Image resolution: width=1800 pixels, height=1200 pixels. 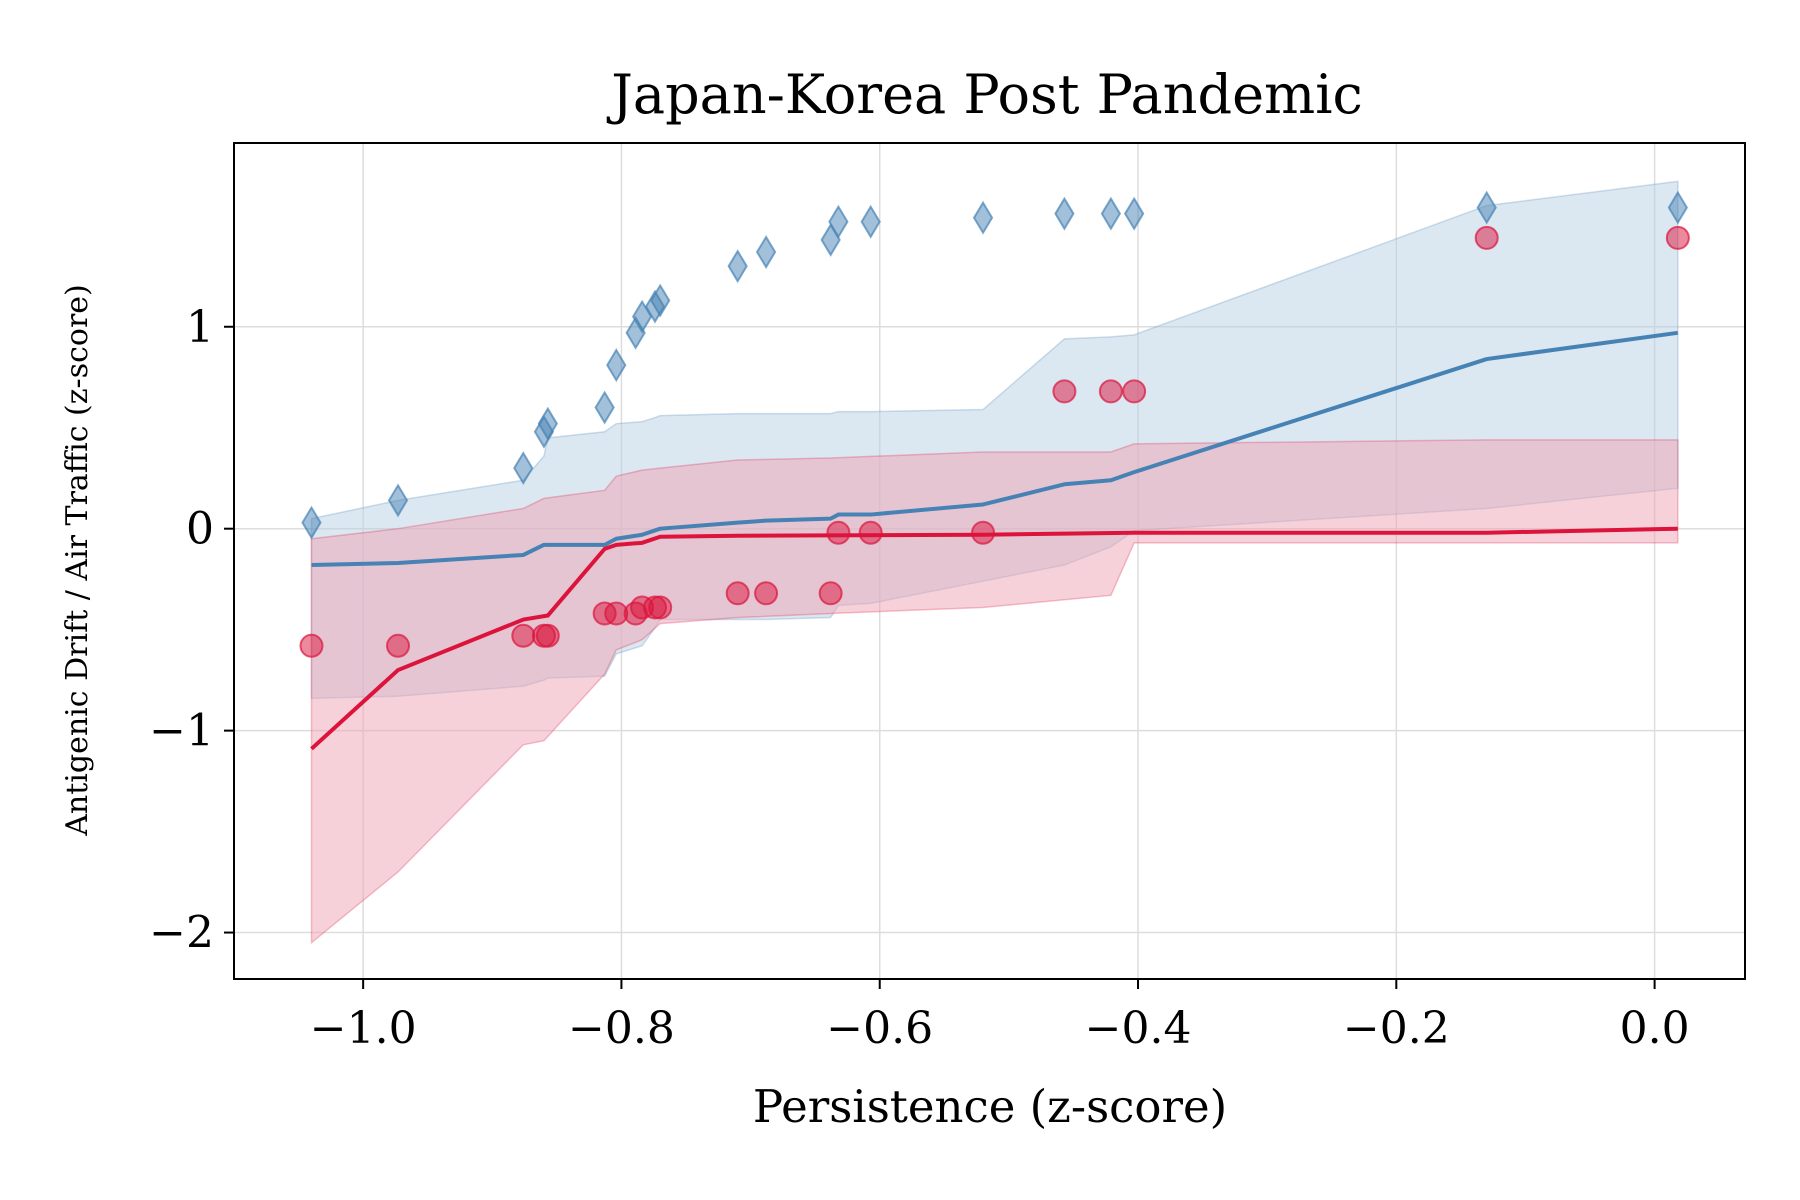 What do you see at coordinates (181, 933) in the screenshot?
I see `y-tick-label: −2` at bounding box center [181, 933].